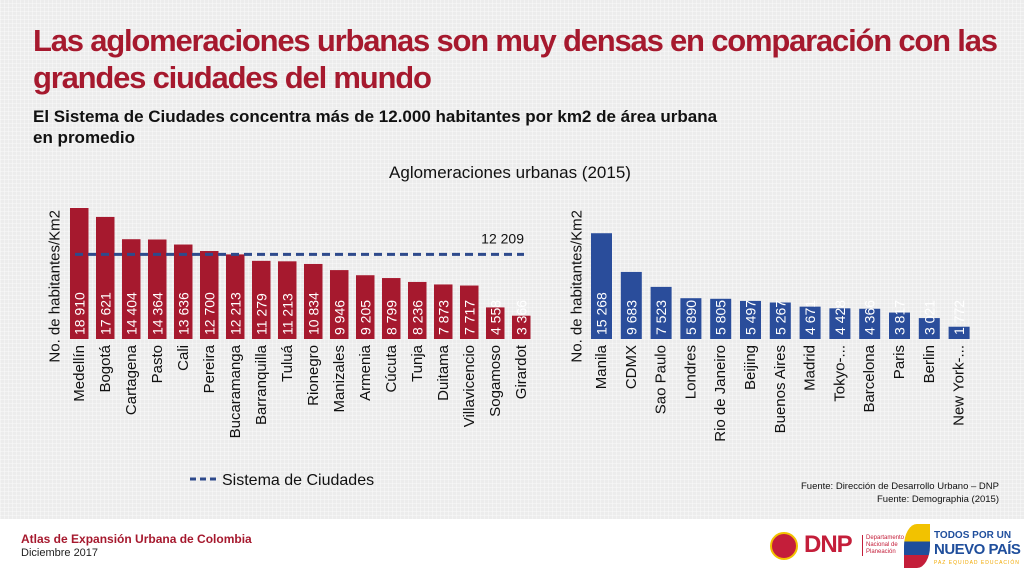 This screenshot has width=1024, height=576. I want to click on world-value-label: 5 497, so click(751, 317).